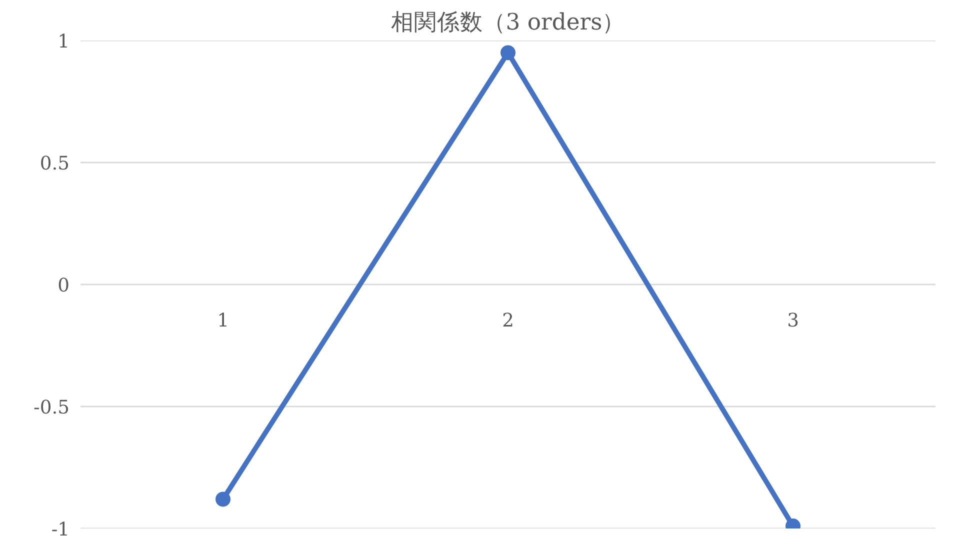  What do you see at coordinates (64, 286) in the screenshot?
I see `y-tick-label: 0` at bounding box center [64, 286].